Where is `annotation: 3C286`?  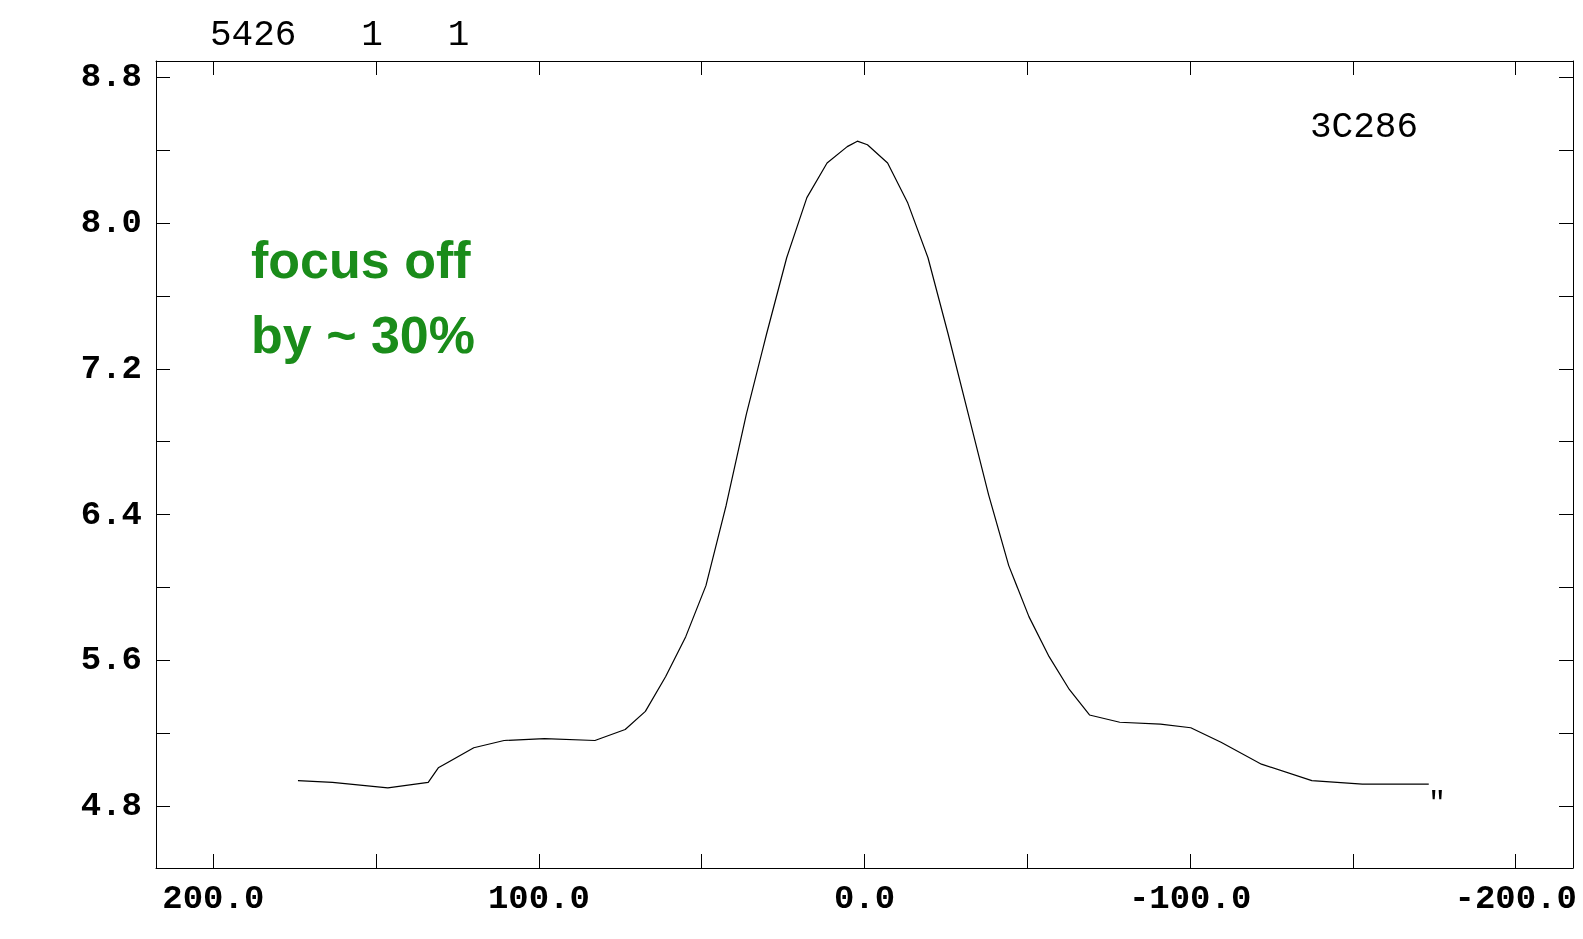
annotation: 3C286 is located at coordinates (1364, 128).